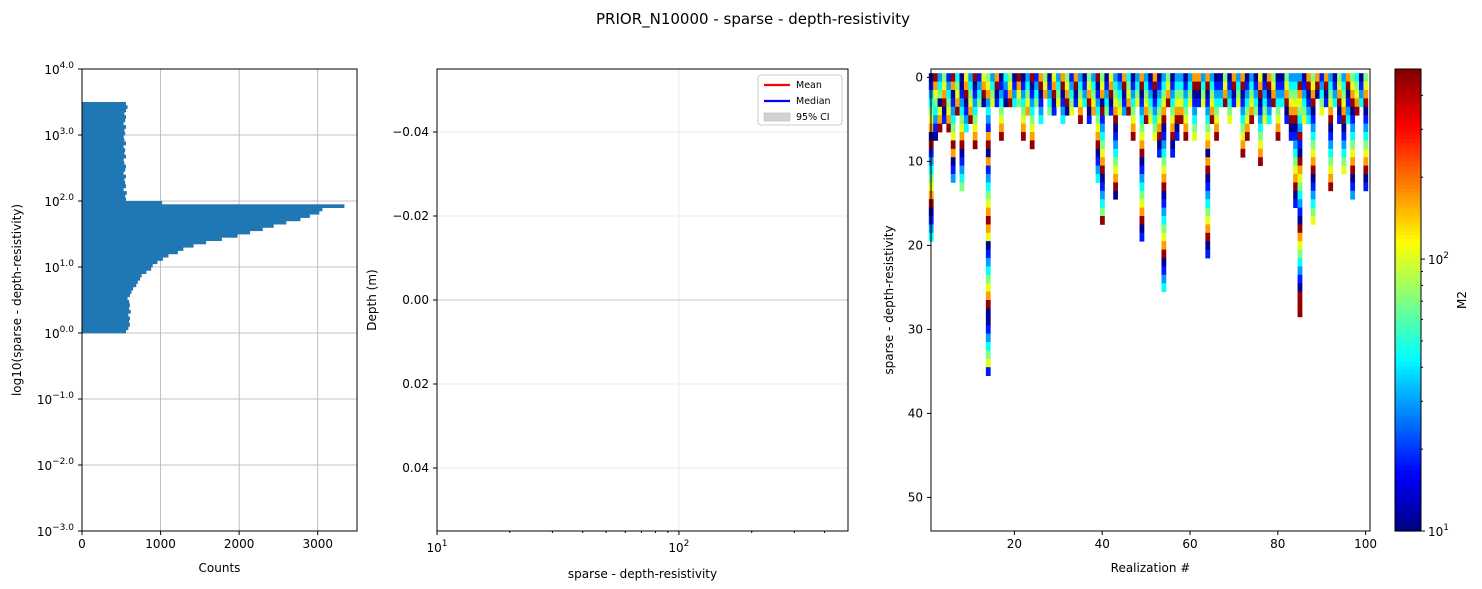 The height and width of the screenshot is (589, 1482). What do you see at coordinates (889, 299) in the screenshot?
I see `y-axis-label: sparse - depth-resistivity` at bounding box center [889, 299].